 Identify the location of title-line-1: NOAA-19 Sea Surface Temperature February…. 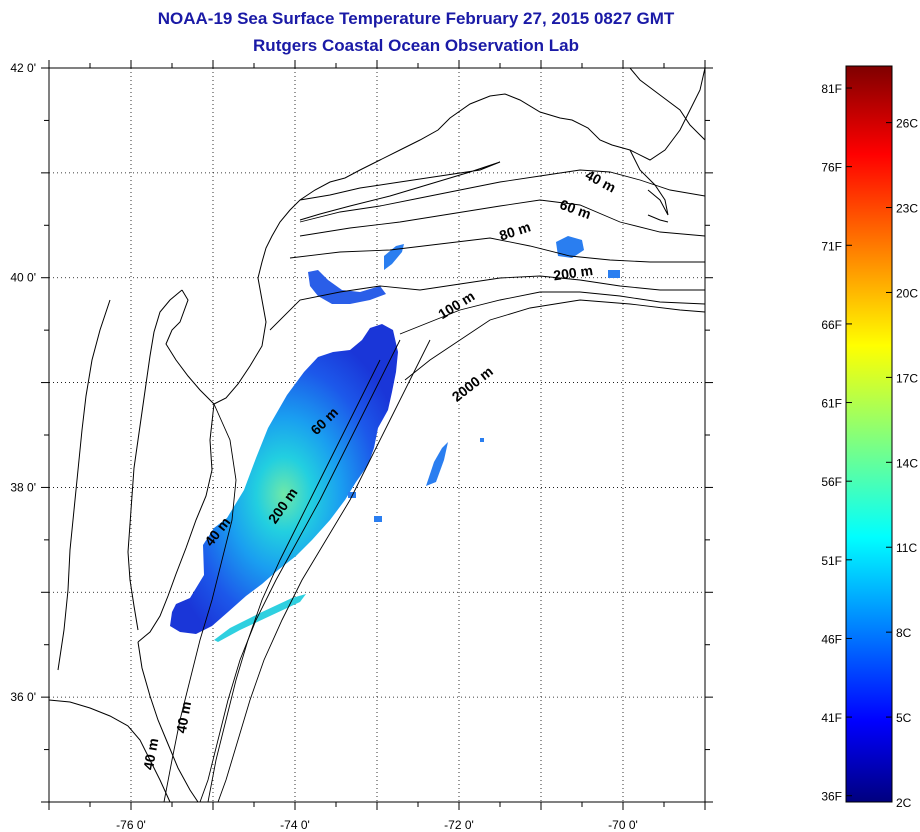
(416, 18).